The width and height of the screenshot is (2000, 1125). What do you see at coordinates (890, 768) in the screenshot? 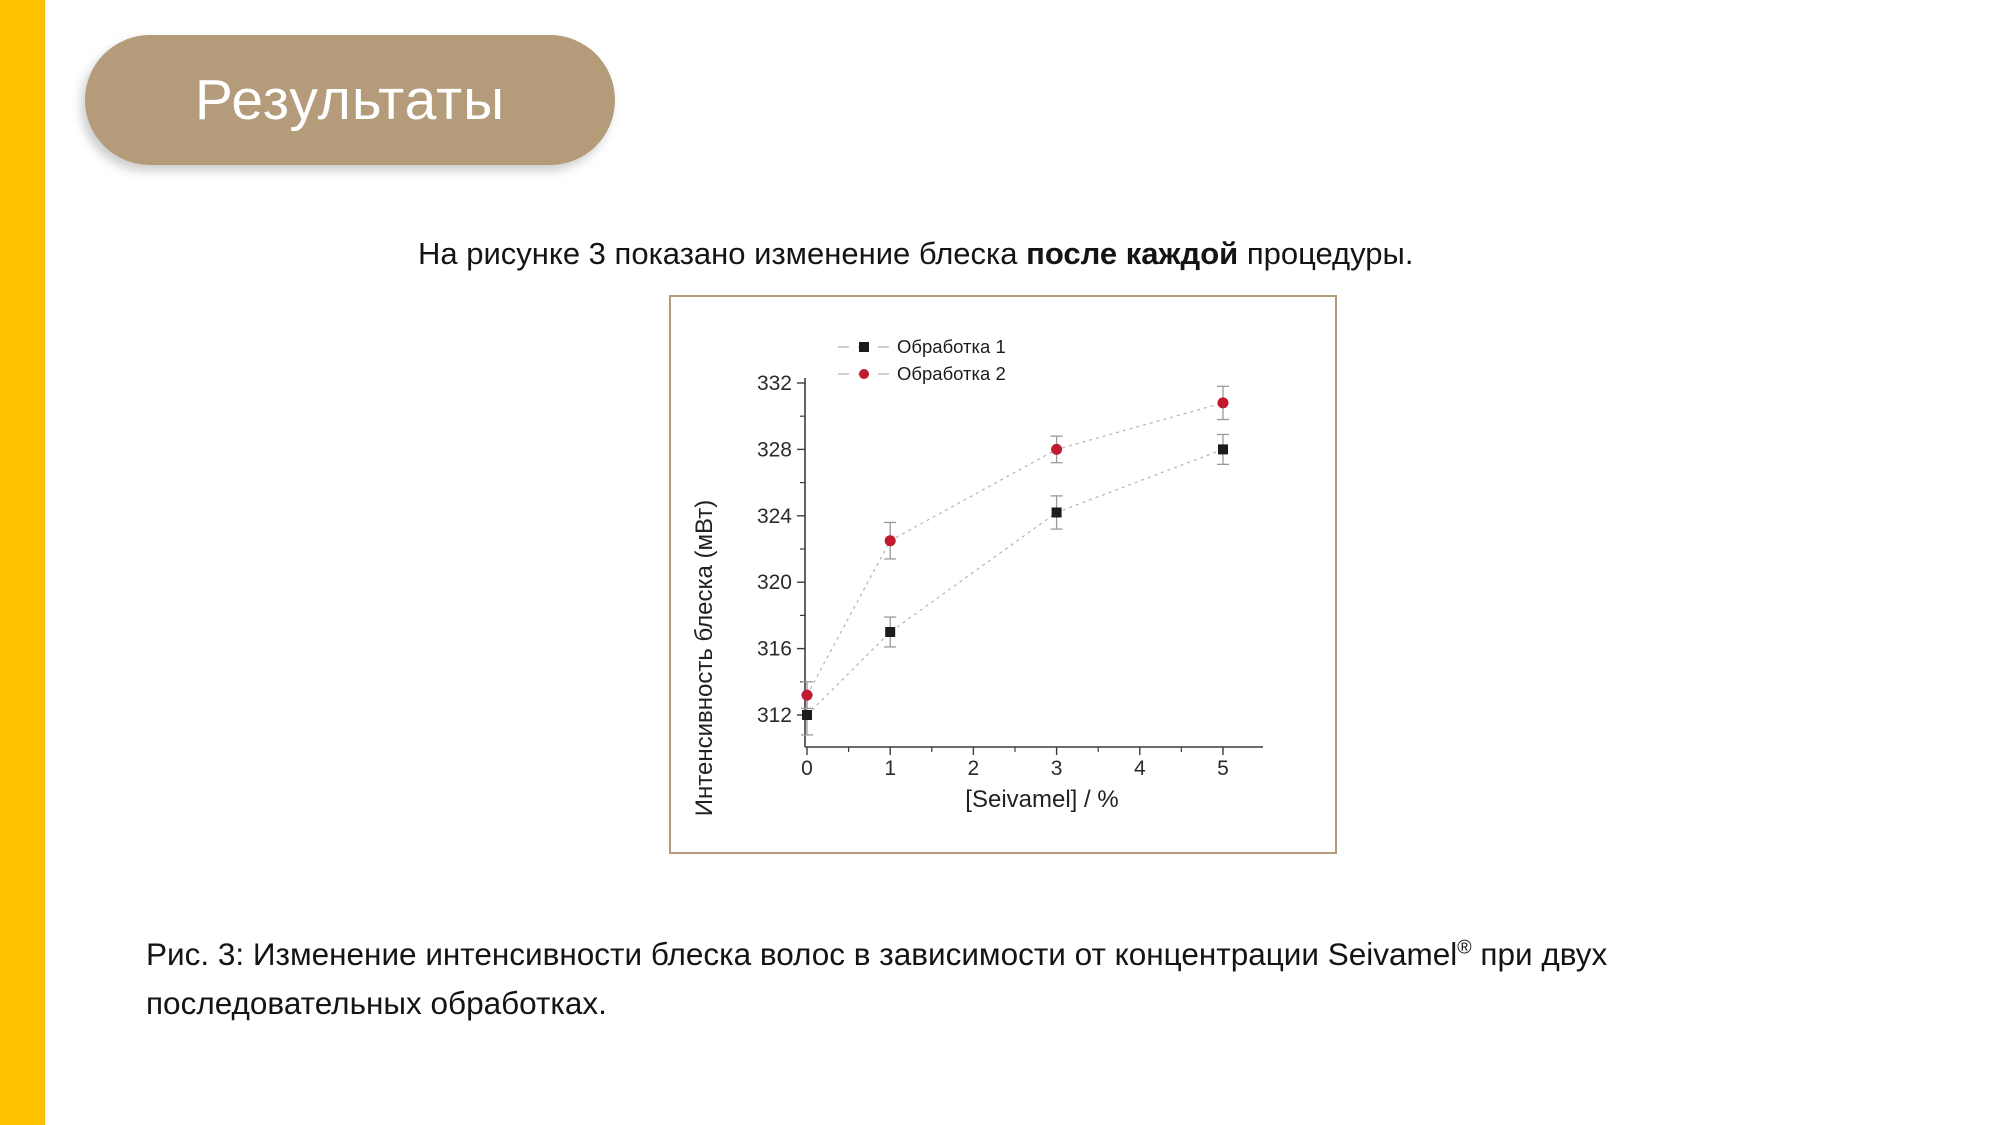
I see `svg-text: 1` at bounding box center [890, 768].